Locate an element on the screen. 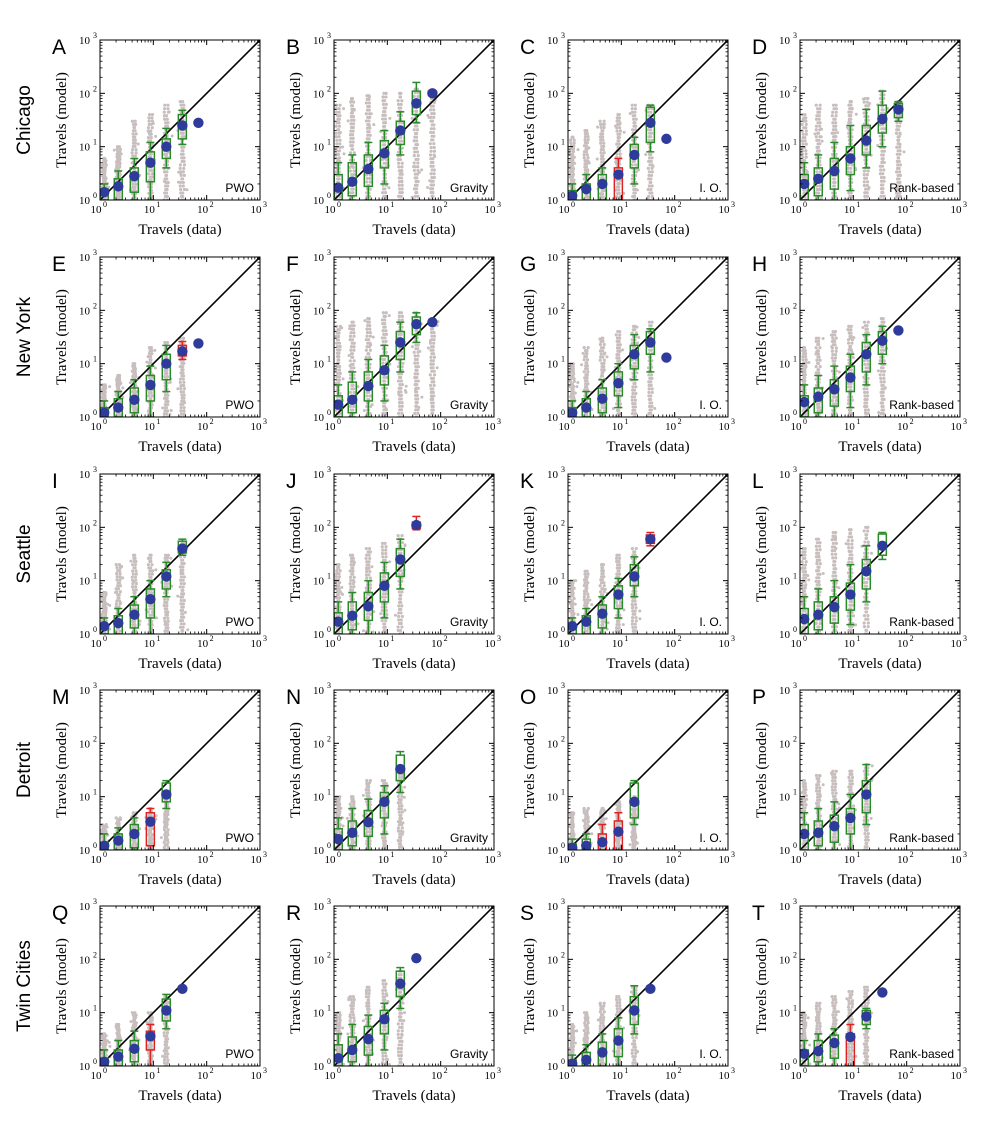 The height and width of the screenshot is (1129, 981). model-label: Gravity is located at coordinates (469, 405).